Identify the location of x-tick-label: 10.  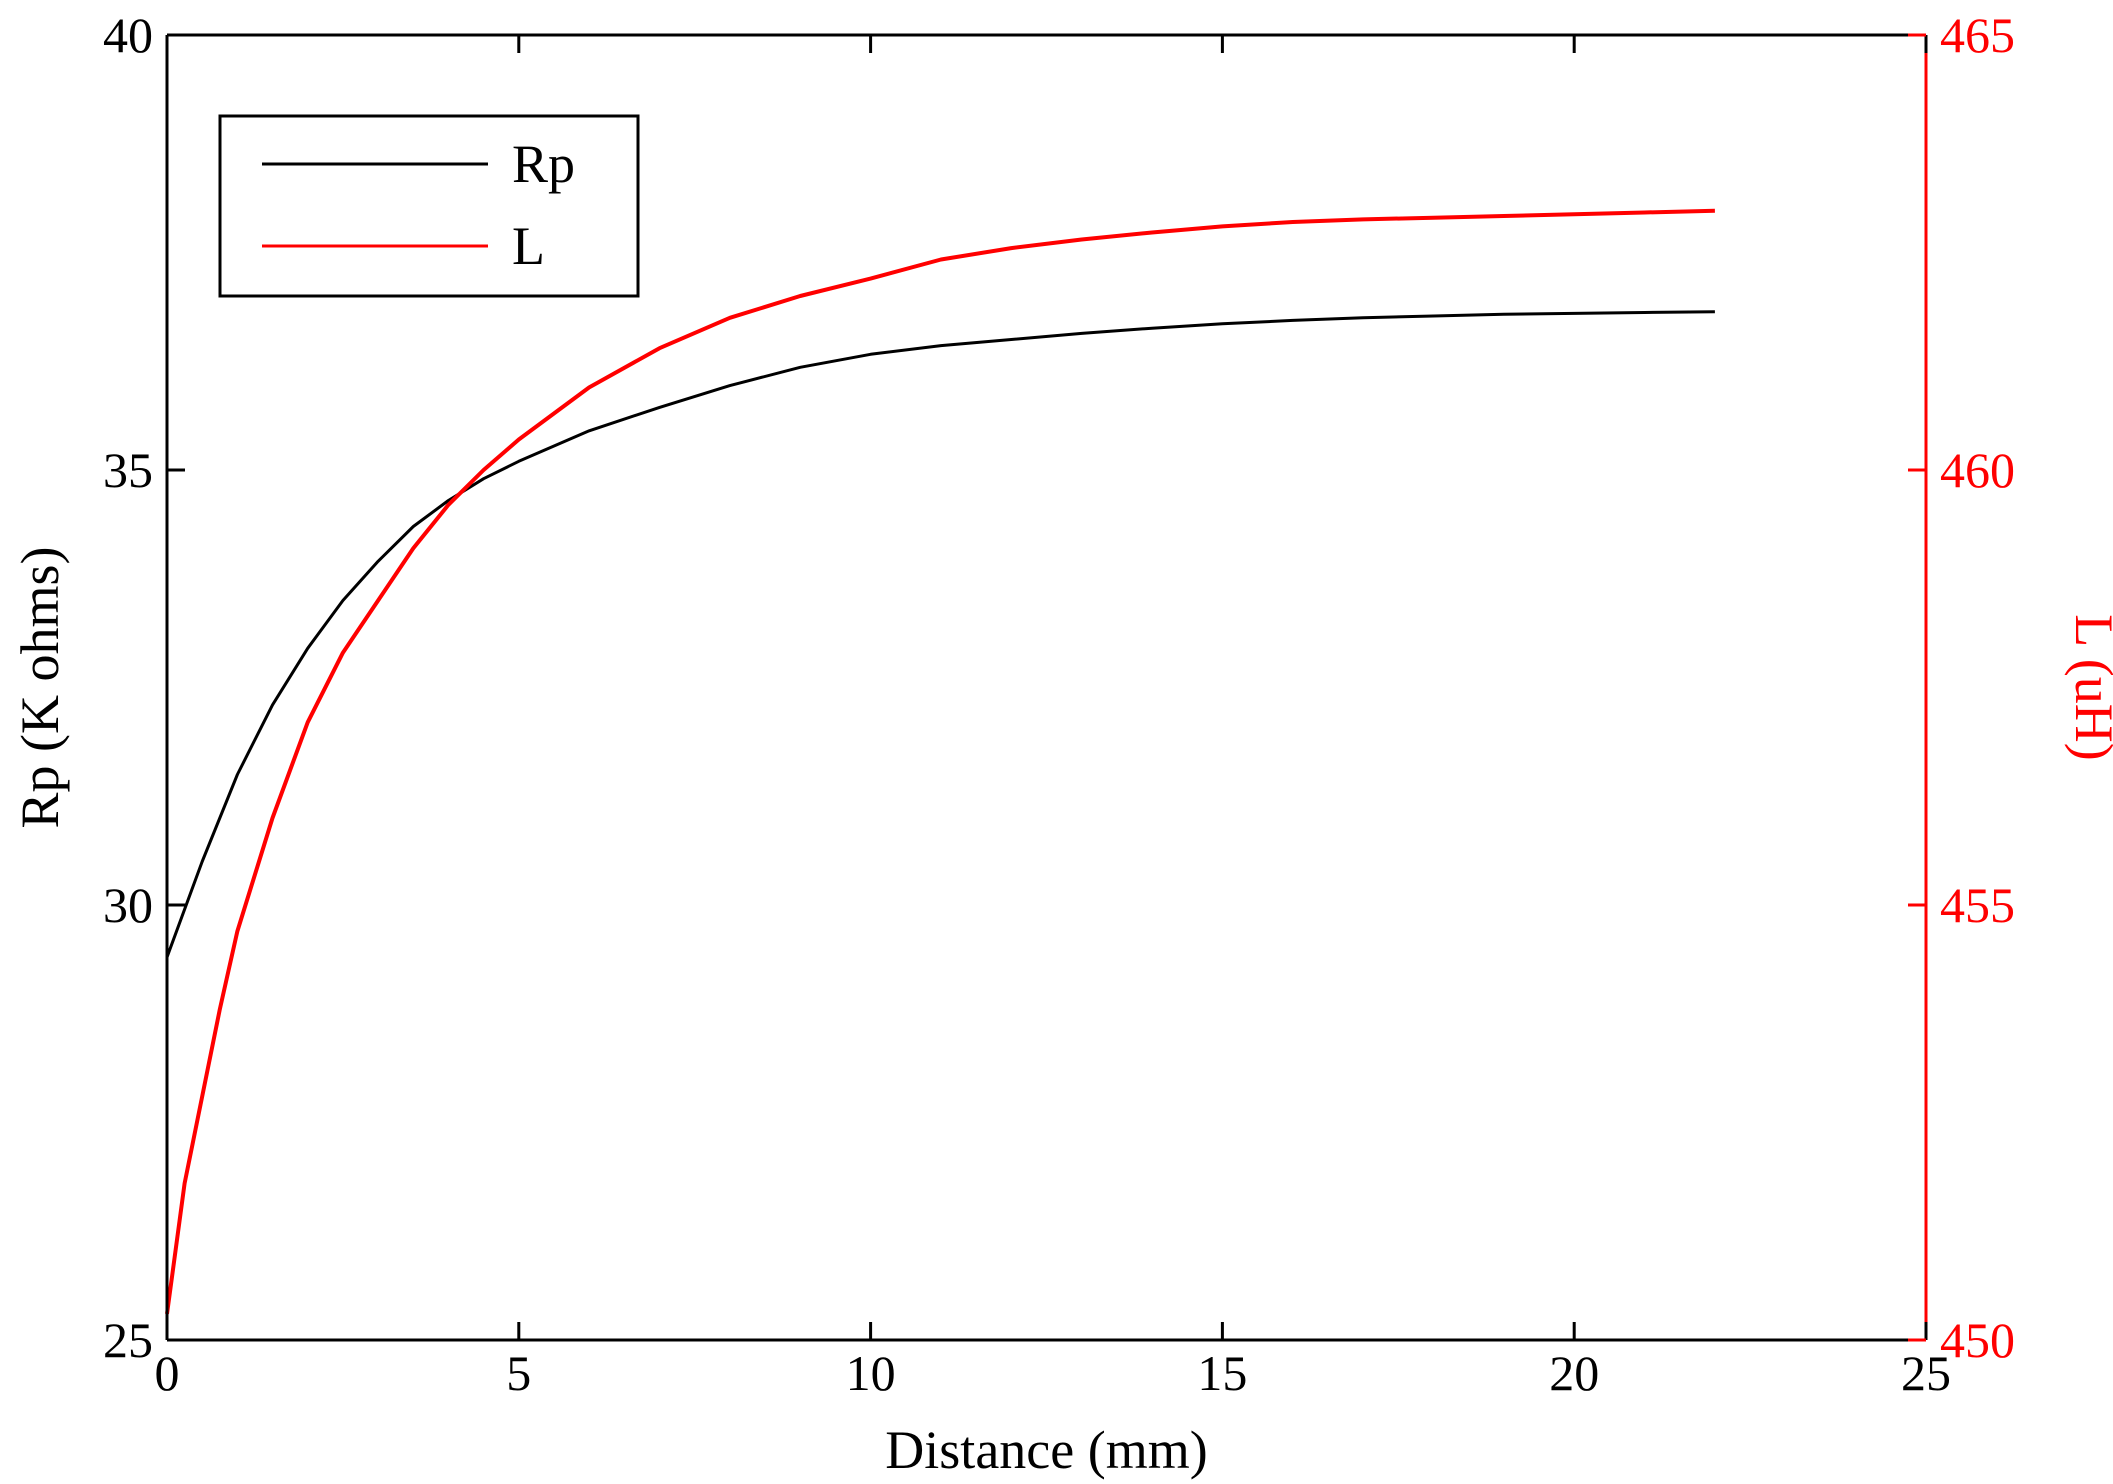
(871, 1373).